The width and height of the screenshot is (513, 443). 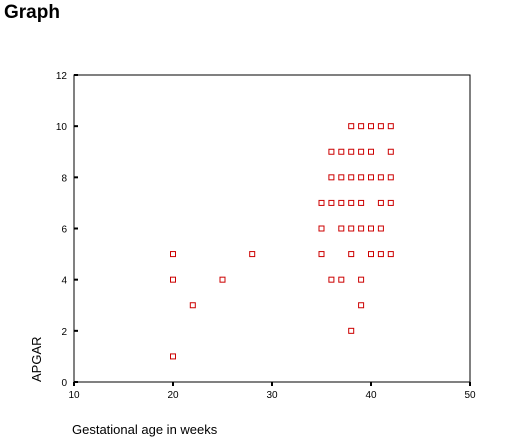 I want to click on x-tick-label: 40, so click(x=371, y=395).